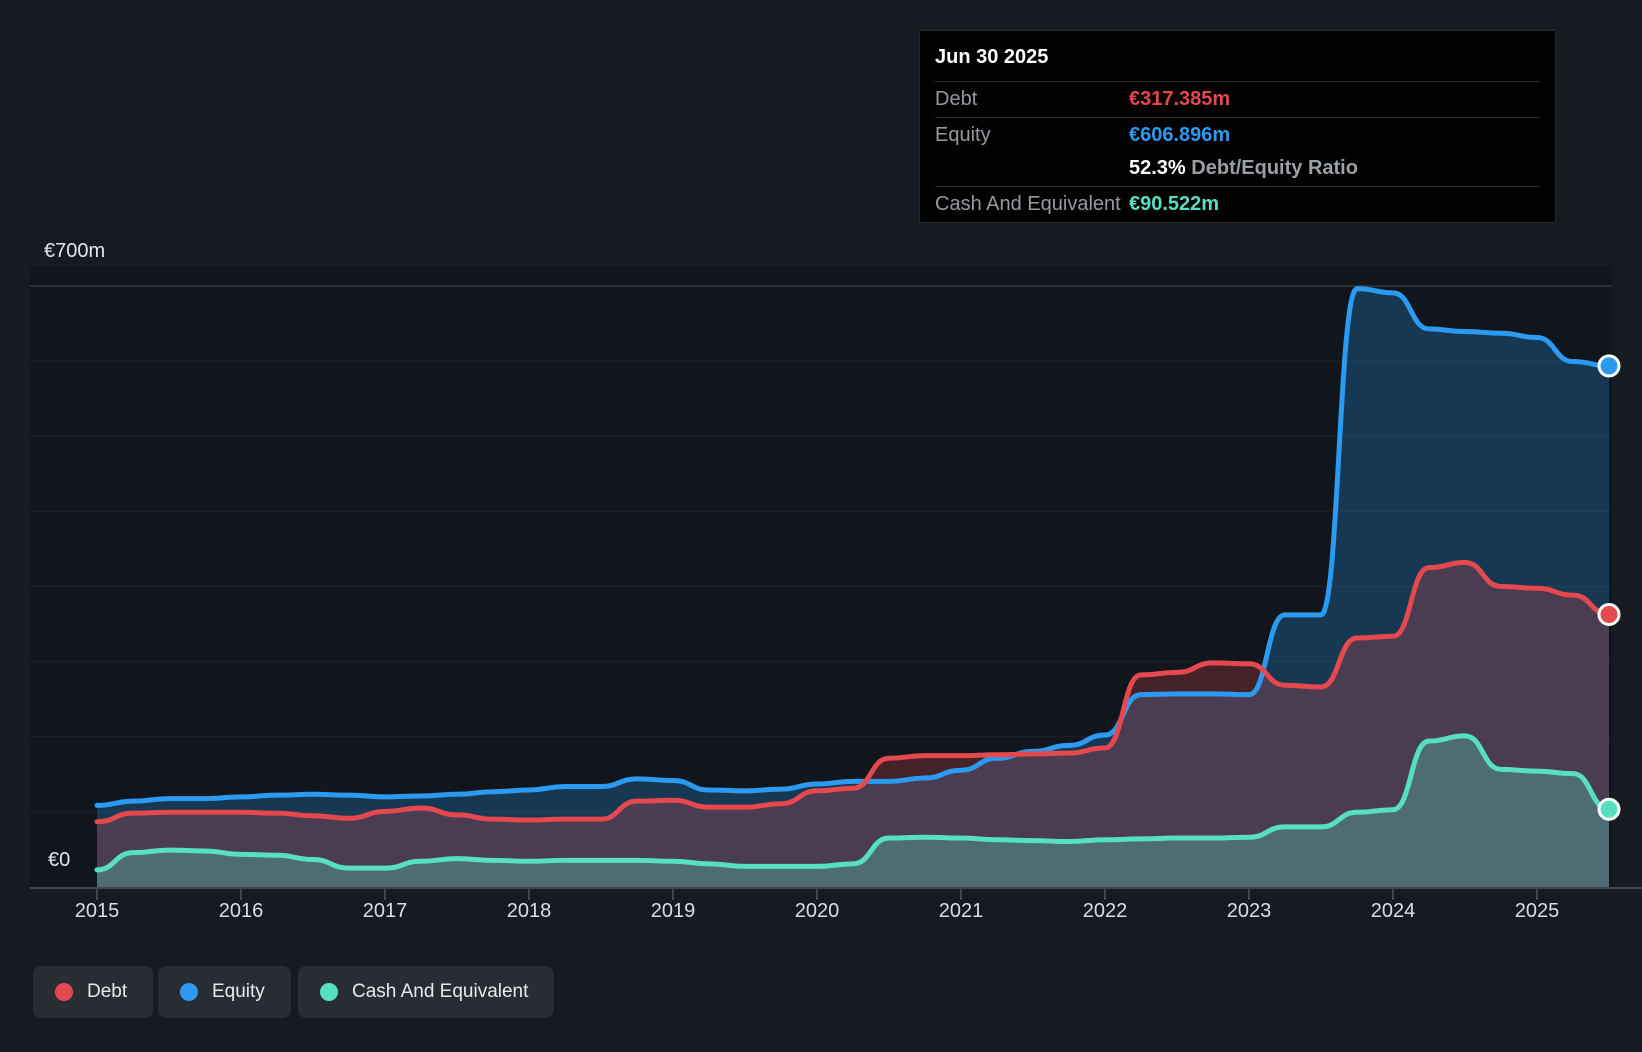  What do you see at coordinates (1537, 911) in the screenshot?
I see `x-axis-label: 2025` at bounding box center [1537, 911].